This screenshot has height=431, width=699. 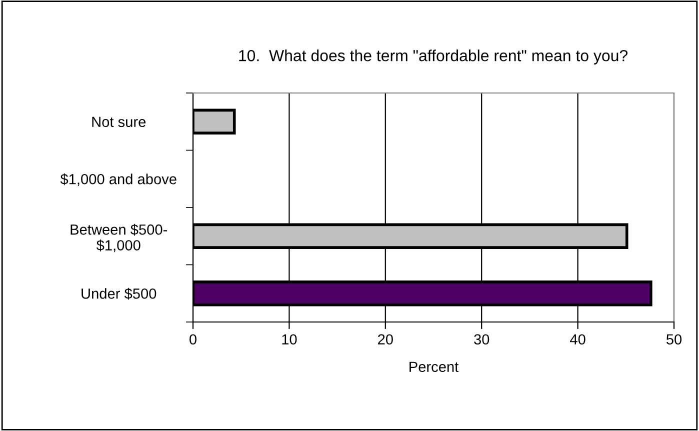 I want to click on y-tick-label: $1,000 and above, so click(x=118, y=179).